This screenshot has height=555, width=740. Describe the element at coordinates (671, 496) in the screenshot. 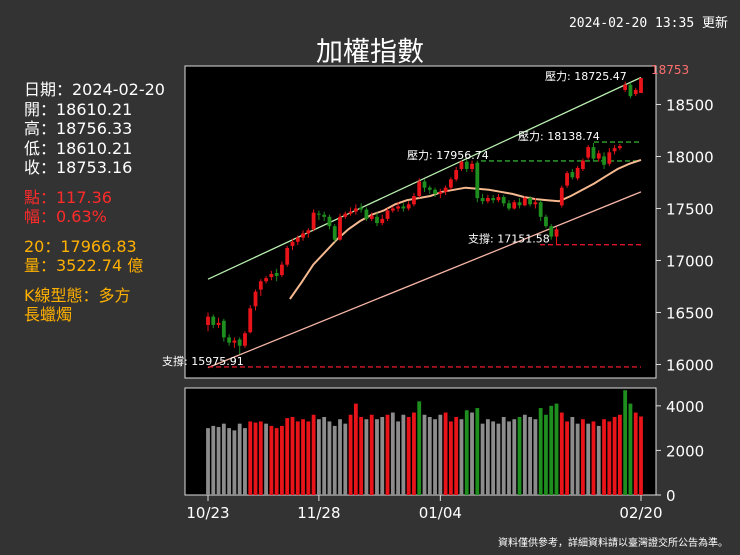

I see `volume-tick-label: 0` at that location.